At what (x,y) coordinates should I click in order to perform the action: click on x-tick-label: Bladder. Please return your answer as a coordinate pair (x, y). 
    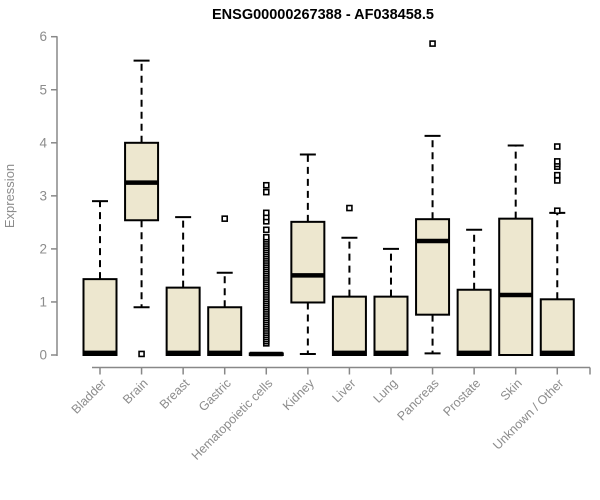
    Looking at the image, I should click on (89, 396).